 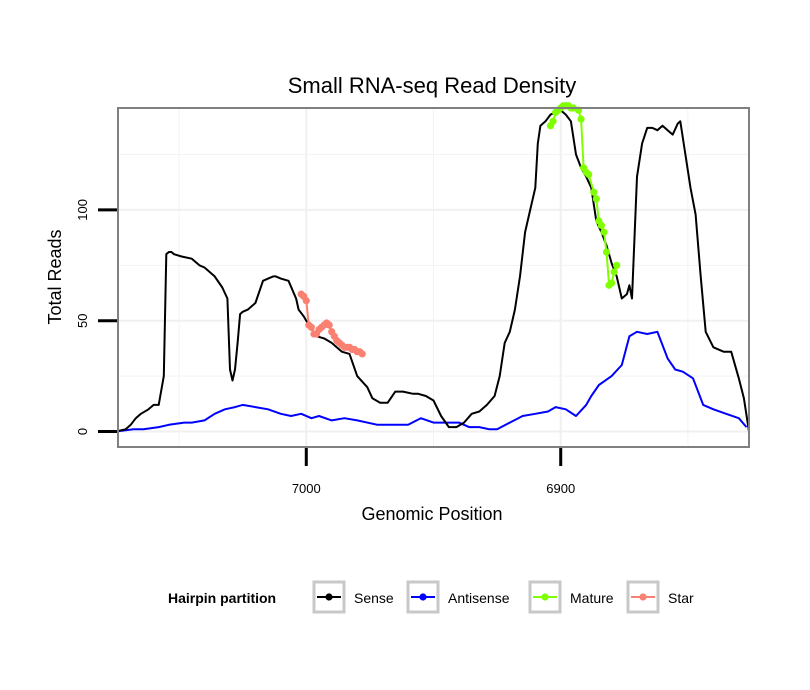 What do you see at coordinates (433, 472) in the screenshot?
I see `x-axis: 7000 6900` at bounding box center [433, 472].